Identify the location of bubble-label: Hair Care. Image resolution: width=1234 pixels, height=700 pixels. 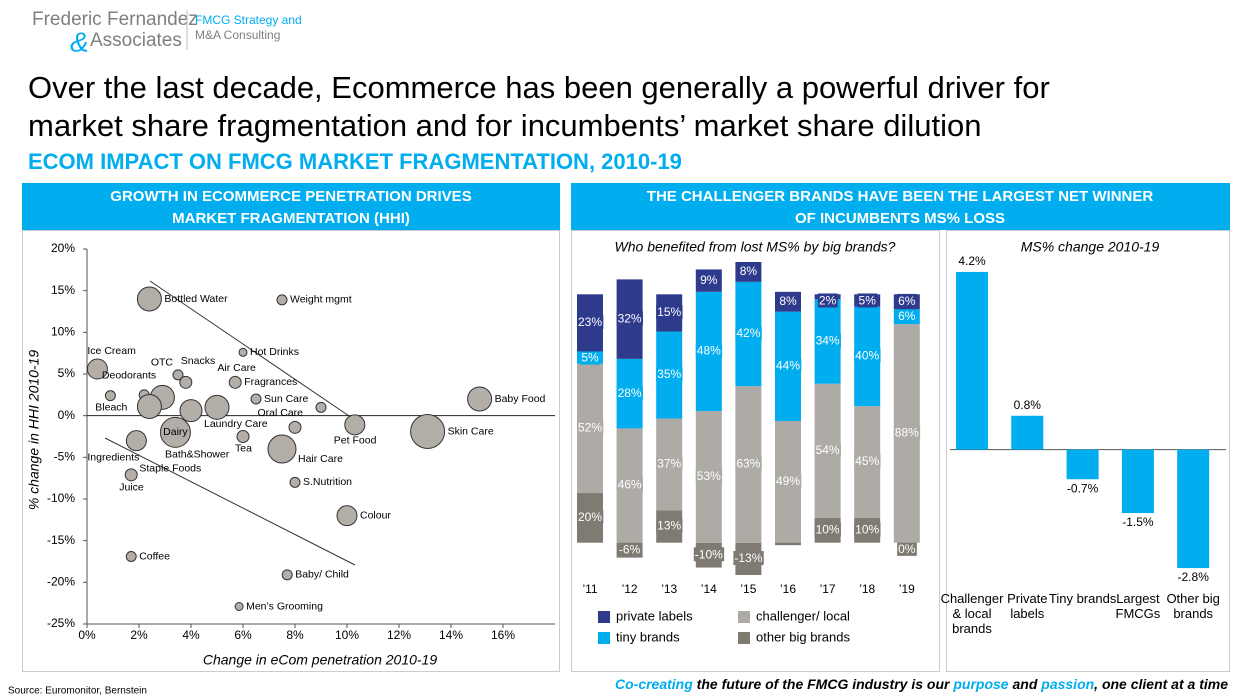
(320, 459).